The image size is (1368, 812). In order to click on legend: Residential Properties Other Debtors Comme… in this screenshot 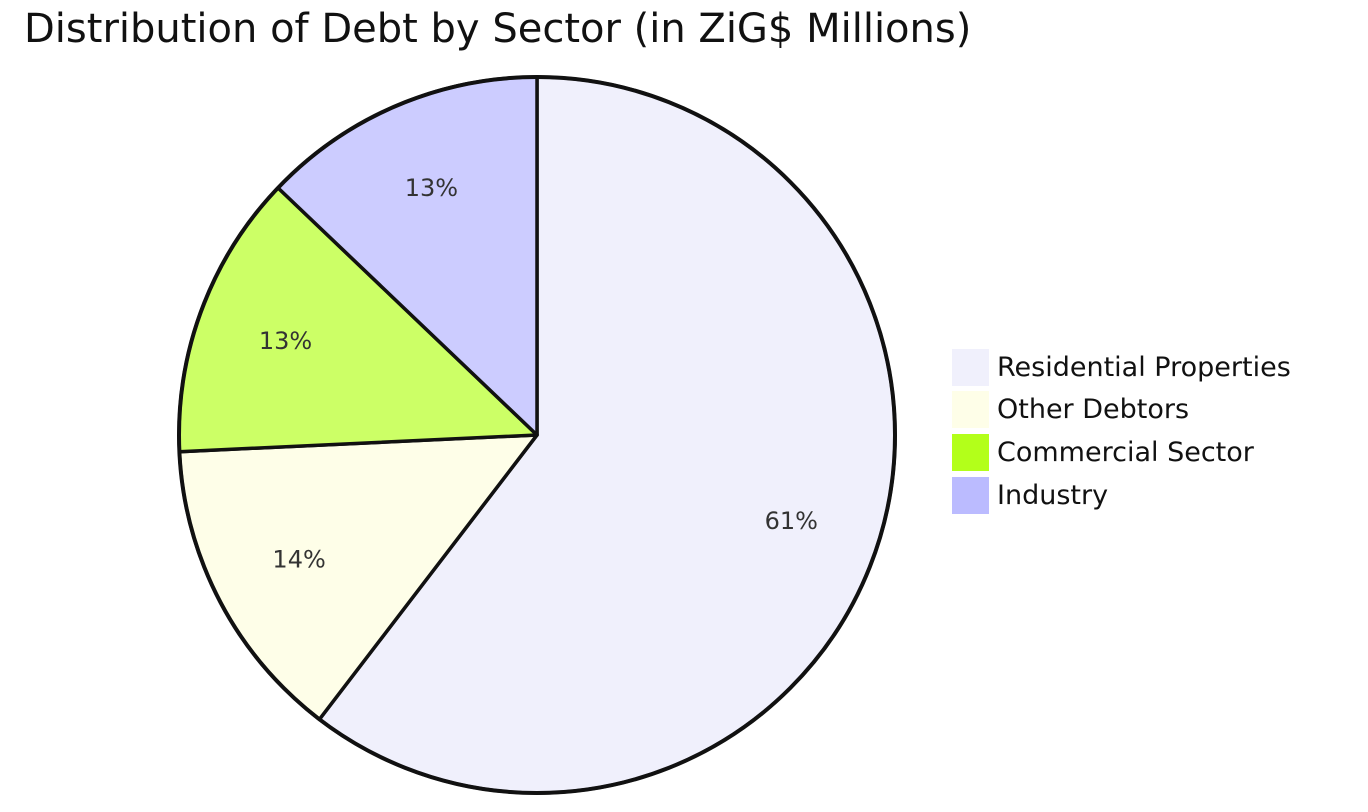, I will do `click(1121, 431)`.